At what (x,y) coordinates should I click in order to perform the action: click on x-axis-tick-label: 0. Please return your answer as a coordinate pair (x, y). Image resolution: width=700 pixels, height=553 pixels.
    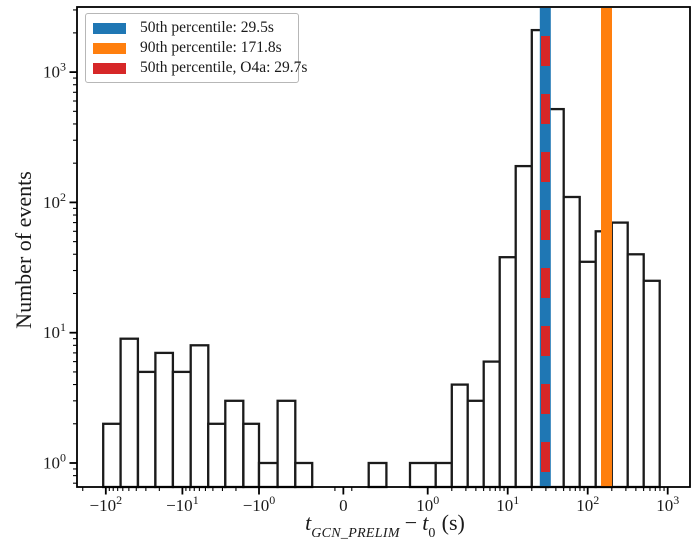
    Looking at the image, I should click on (343, 505).